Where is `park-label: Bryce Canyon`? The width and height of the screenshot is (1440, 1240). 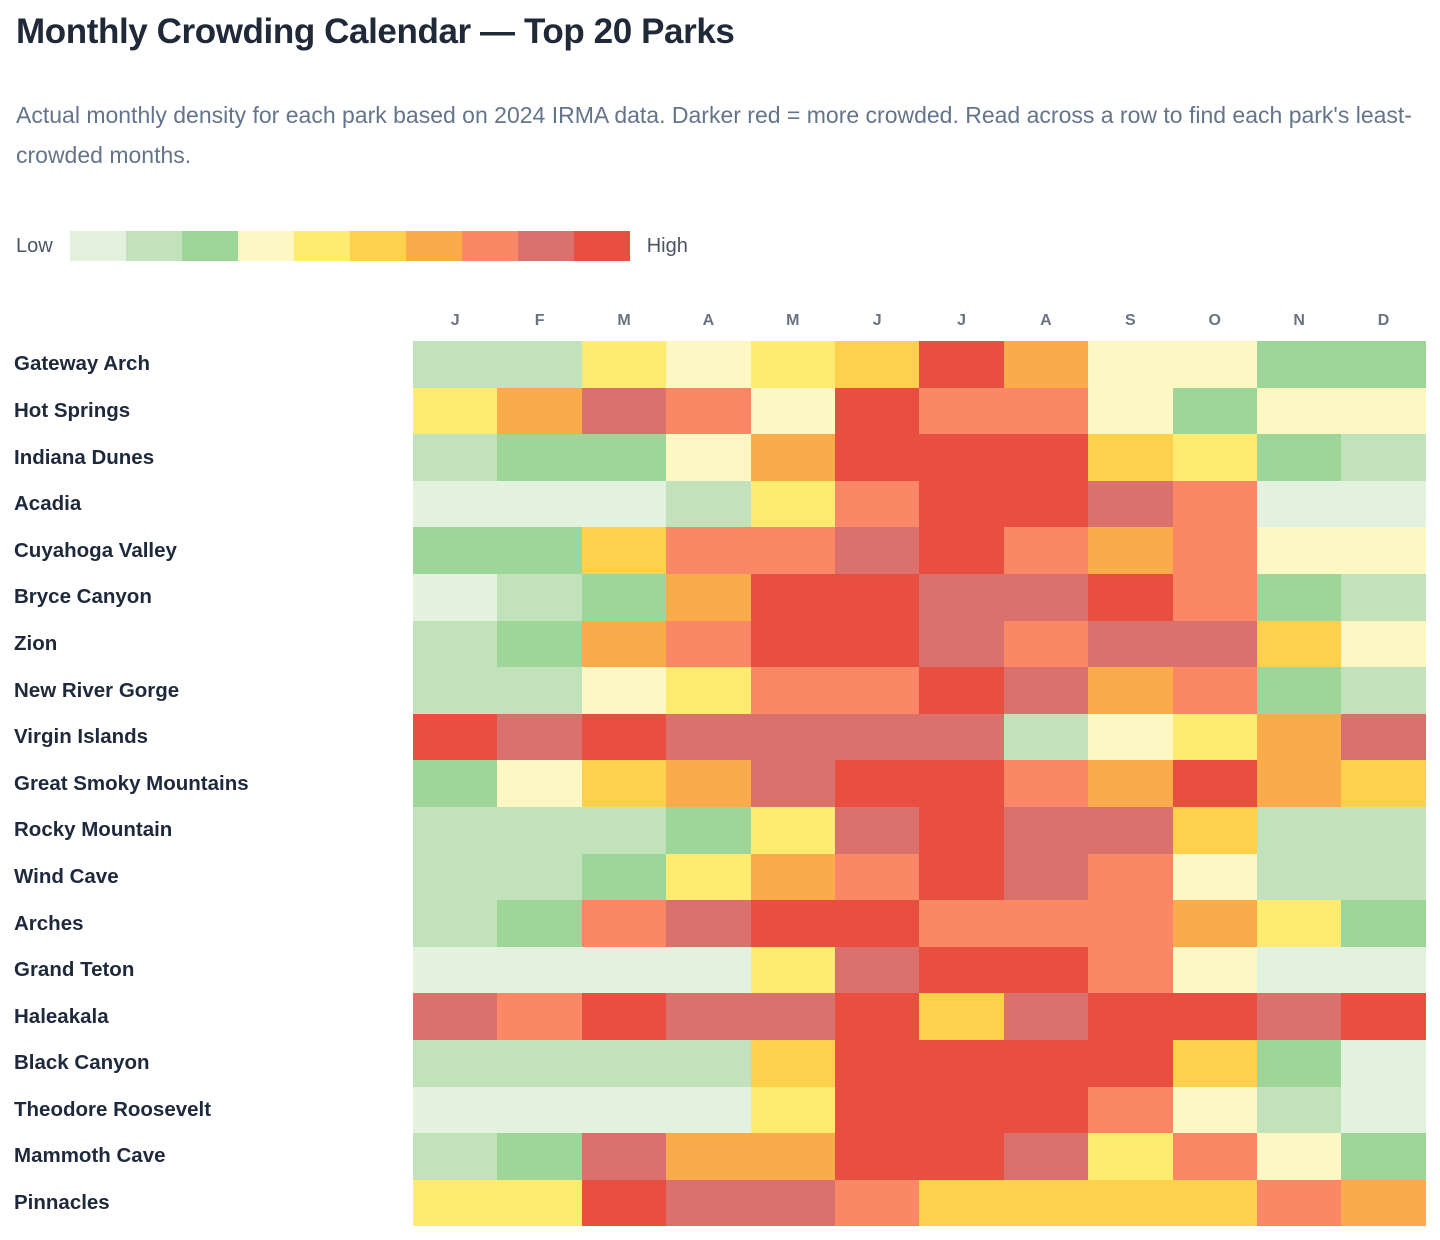 park-label: Bryce Canyon is located at coordinates (83, 597).